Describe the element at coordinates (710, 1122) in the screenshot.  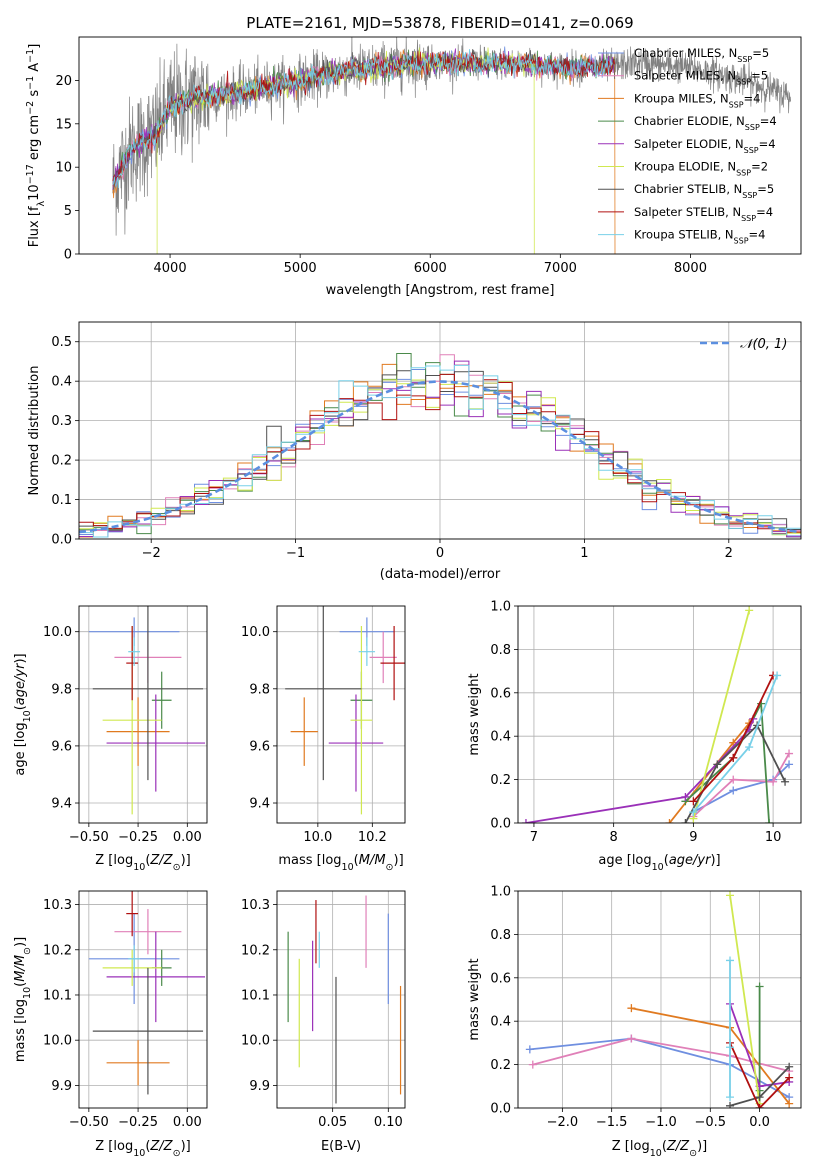
I see `x-tick-label: −0.5` at that location.